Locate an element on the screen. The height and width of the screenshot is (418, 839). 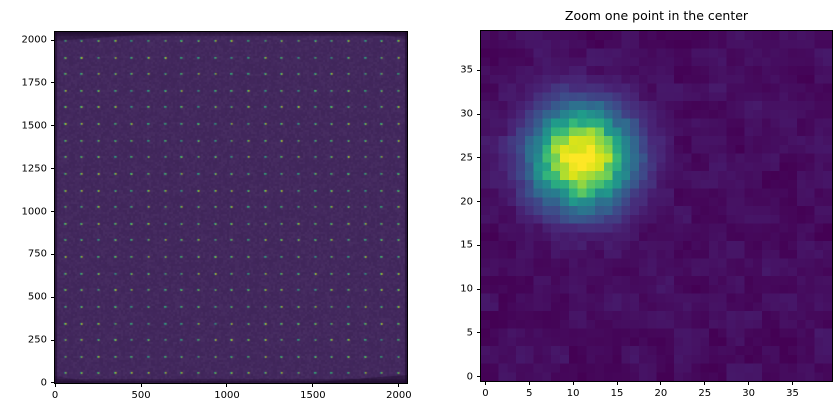
x-tick-label: 500 is located at coordinates (141, 395).